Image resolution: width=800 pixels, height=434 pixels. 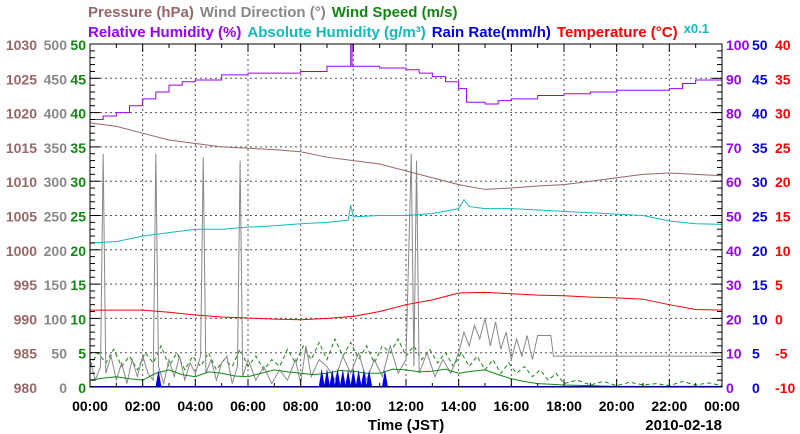 What do you see at coordinates (21, 79) in the screenshot?
I see `pressure-tick-label: 1025` at bounding box center [21, 79].